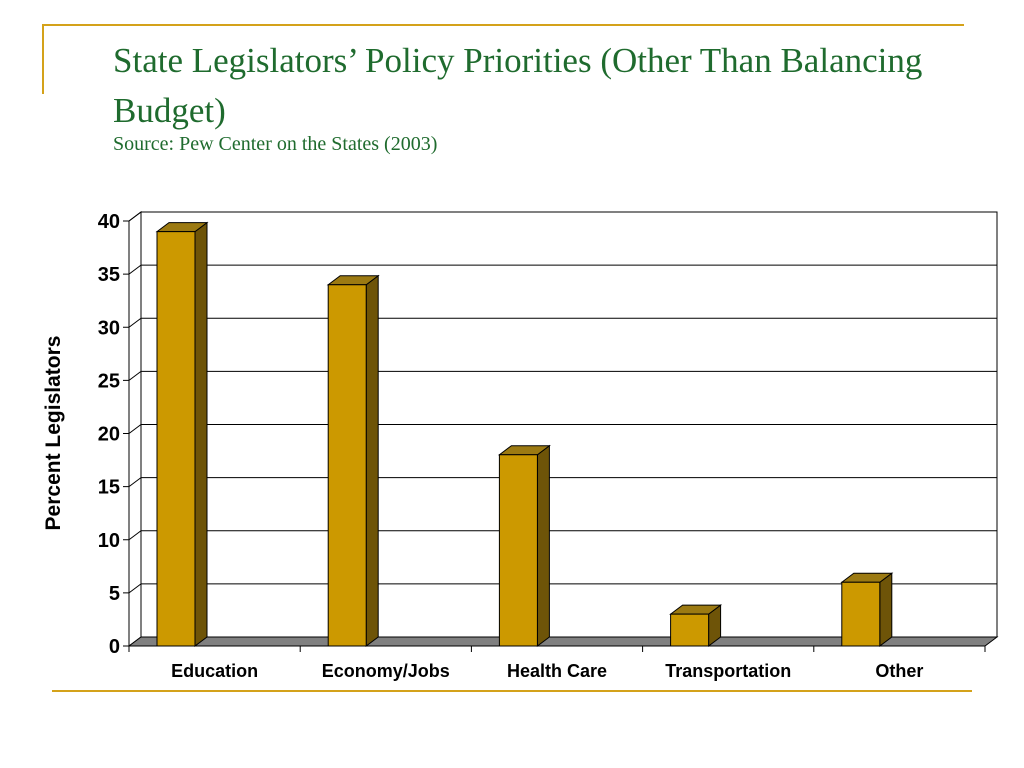 The width and height of the screenshot is (1024, 768). Describe the element at coordinates (114, 647) in the screenshot. I see `y-tick-label: 0` at that location.